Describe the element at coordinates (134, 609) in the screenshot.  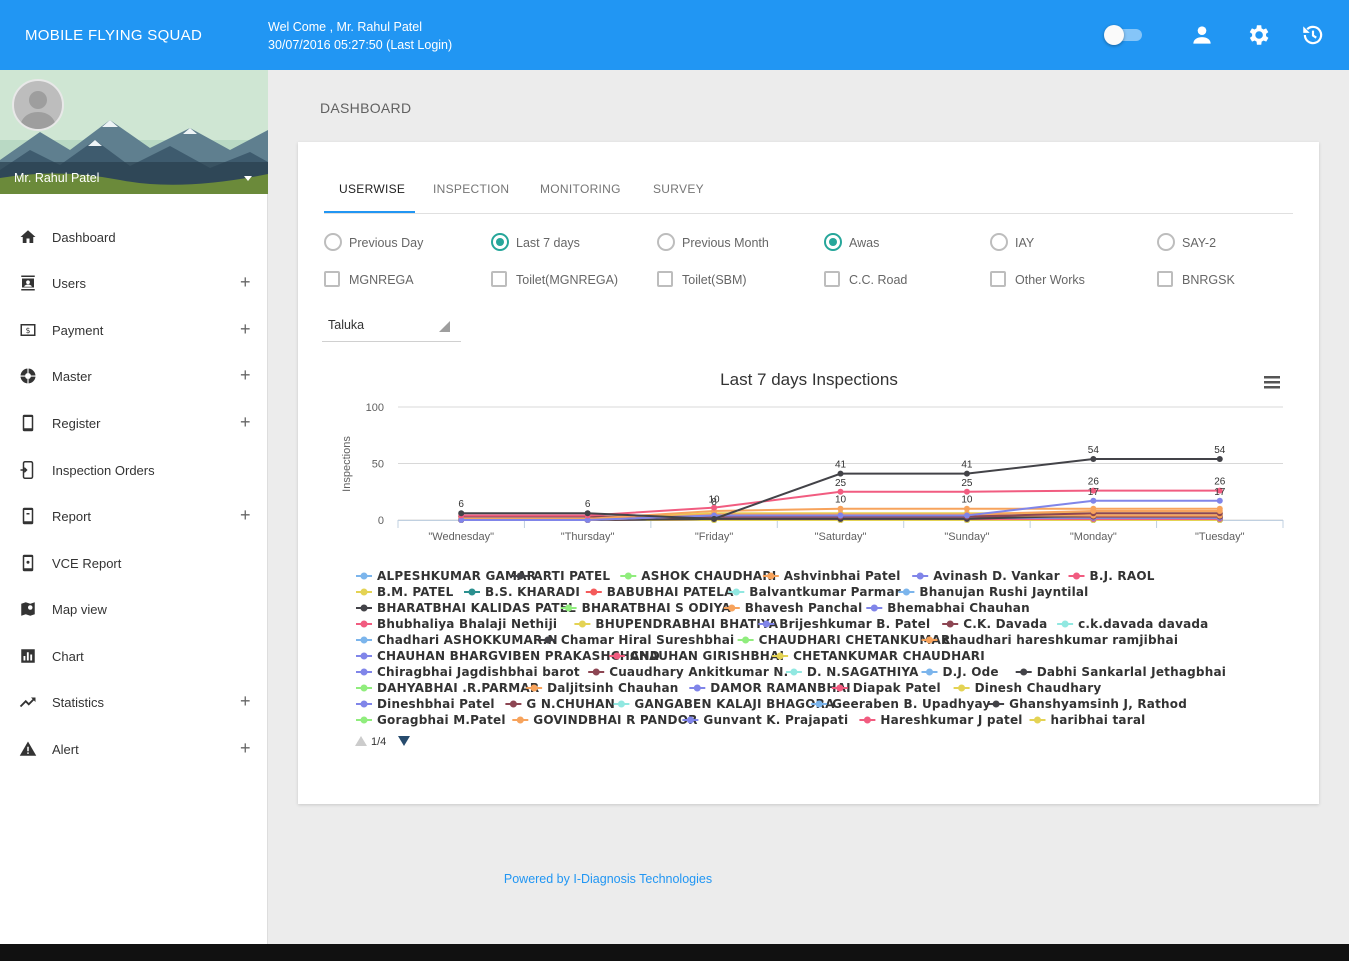
I see `sidebar-item-map-view: Map view` at that location.